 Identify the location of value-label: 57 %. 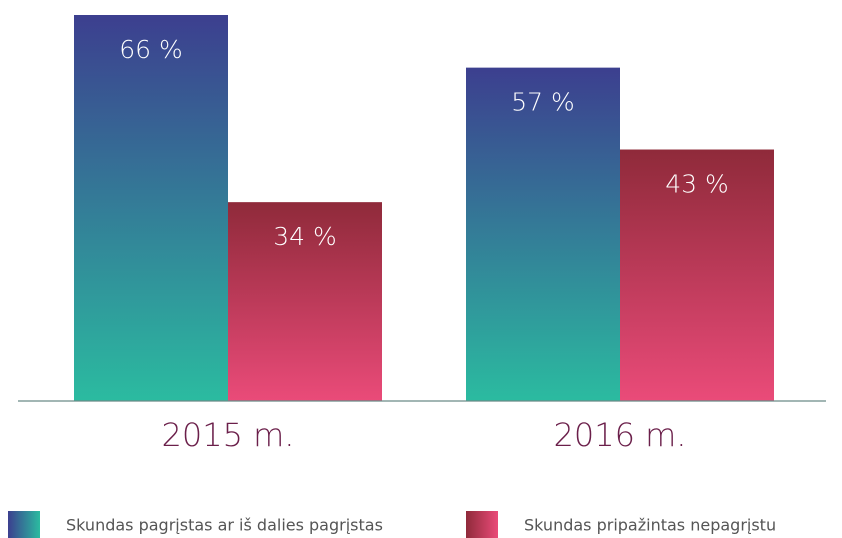
(543, 102).